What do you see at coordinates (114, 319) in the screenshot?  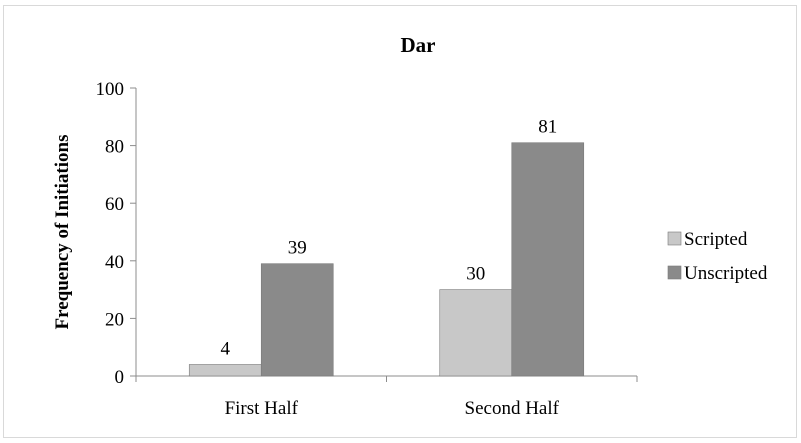 I see `y-tick-label: 20` at bounding box center [114, 319].